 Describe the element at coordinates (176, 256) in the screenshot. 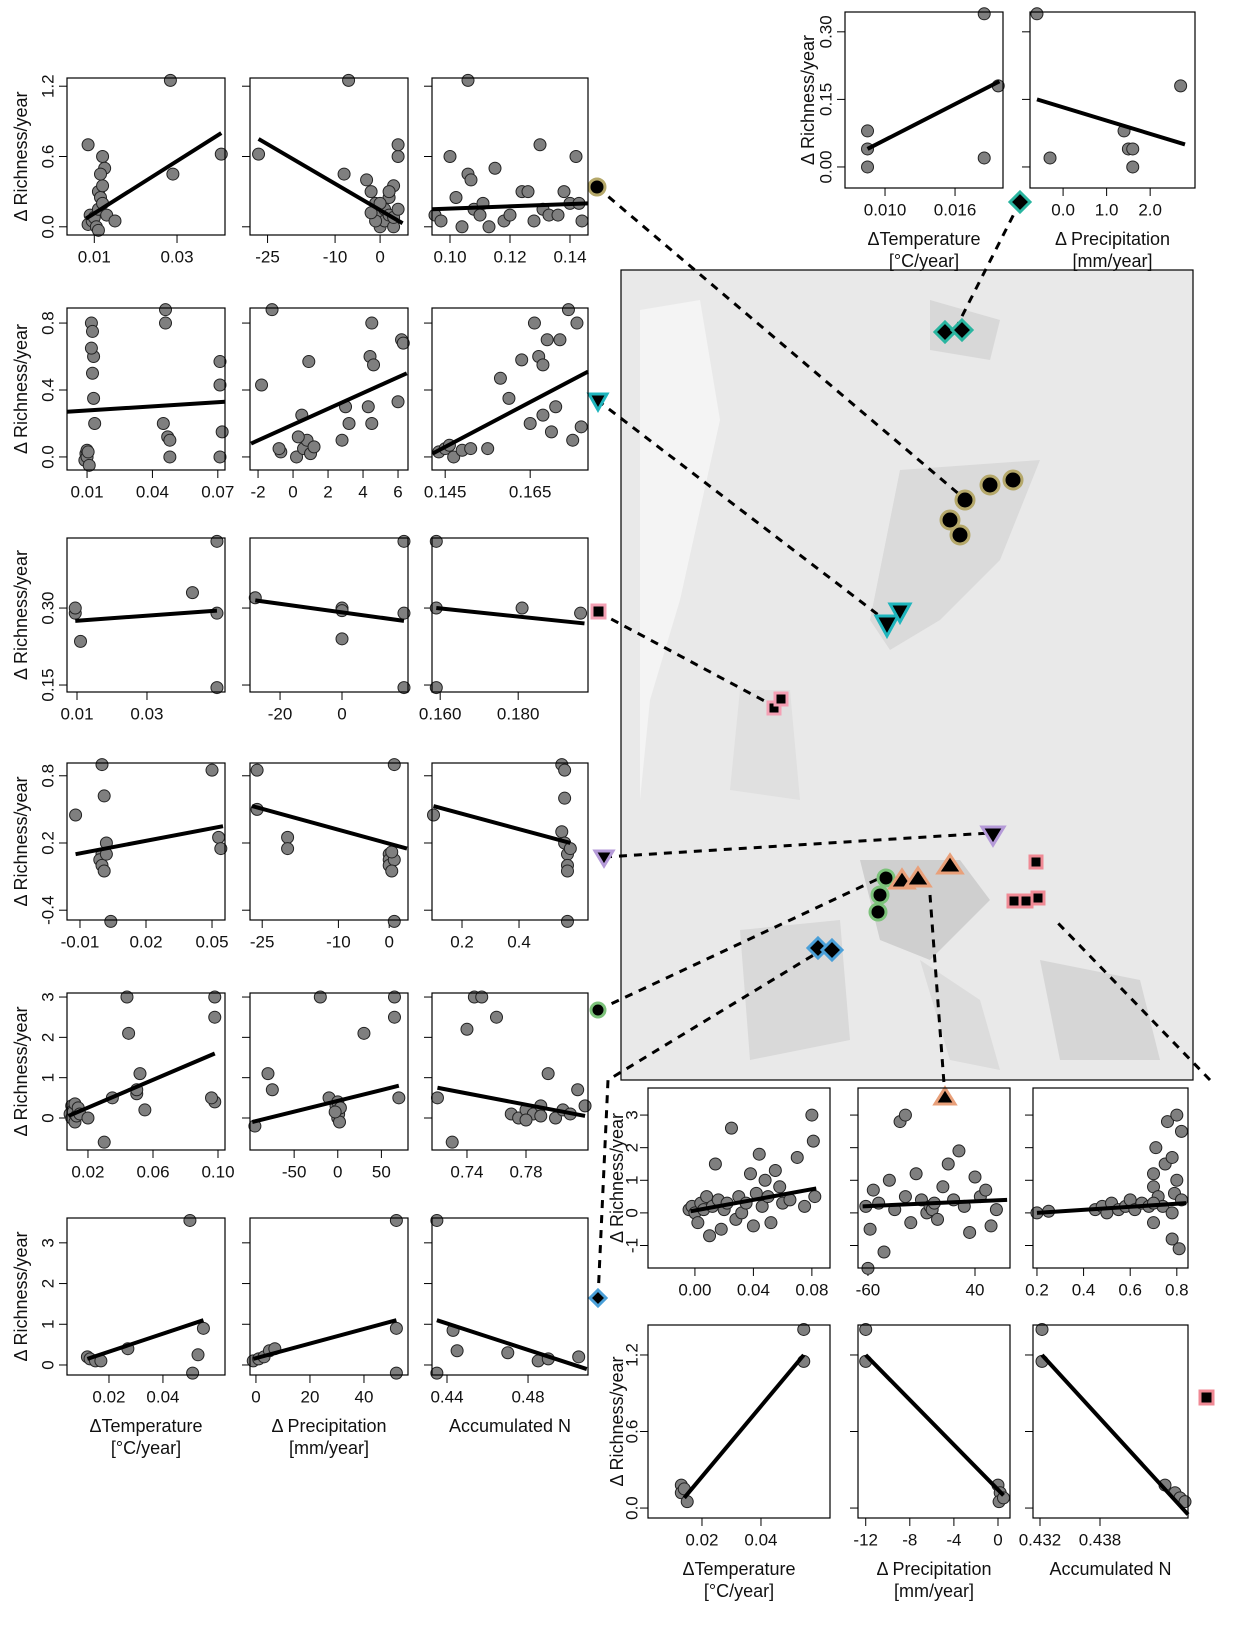

I see `x-tick-label: 0.03` at that location.